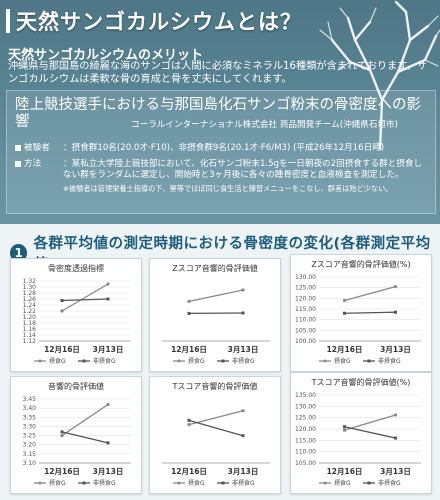 The width and height of the screenshot is (440, 500). I want to click on study-organization: コーラルインターナショナル株式会社 商品開発チーム(沖縄県石垣市), so click(264, 125).